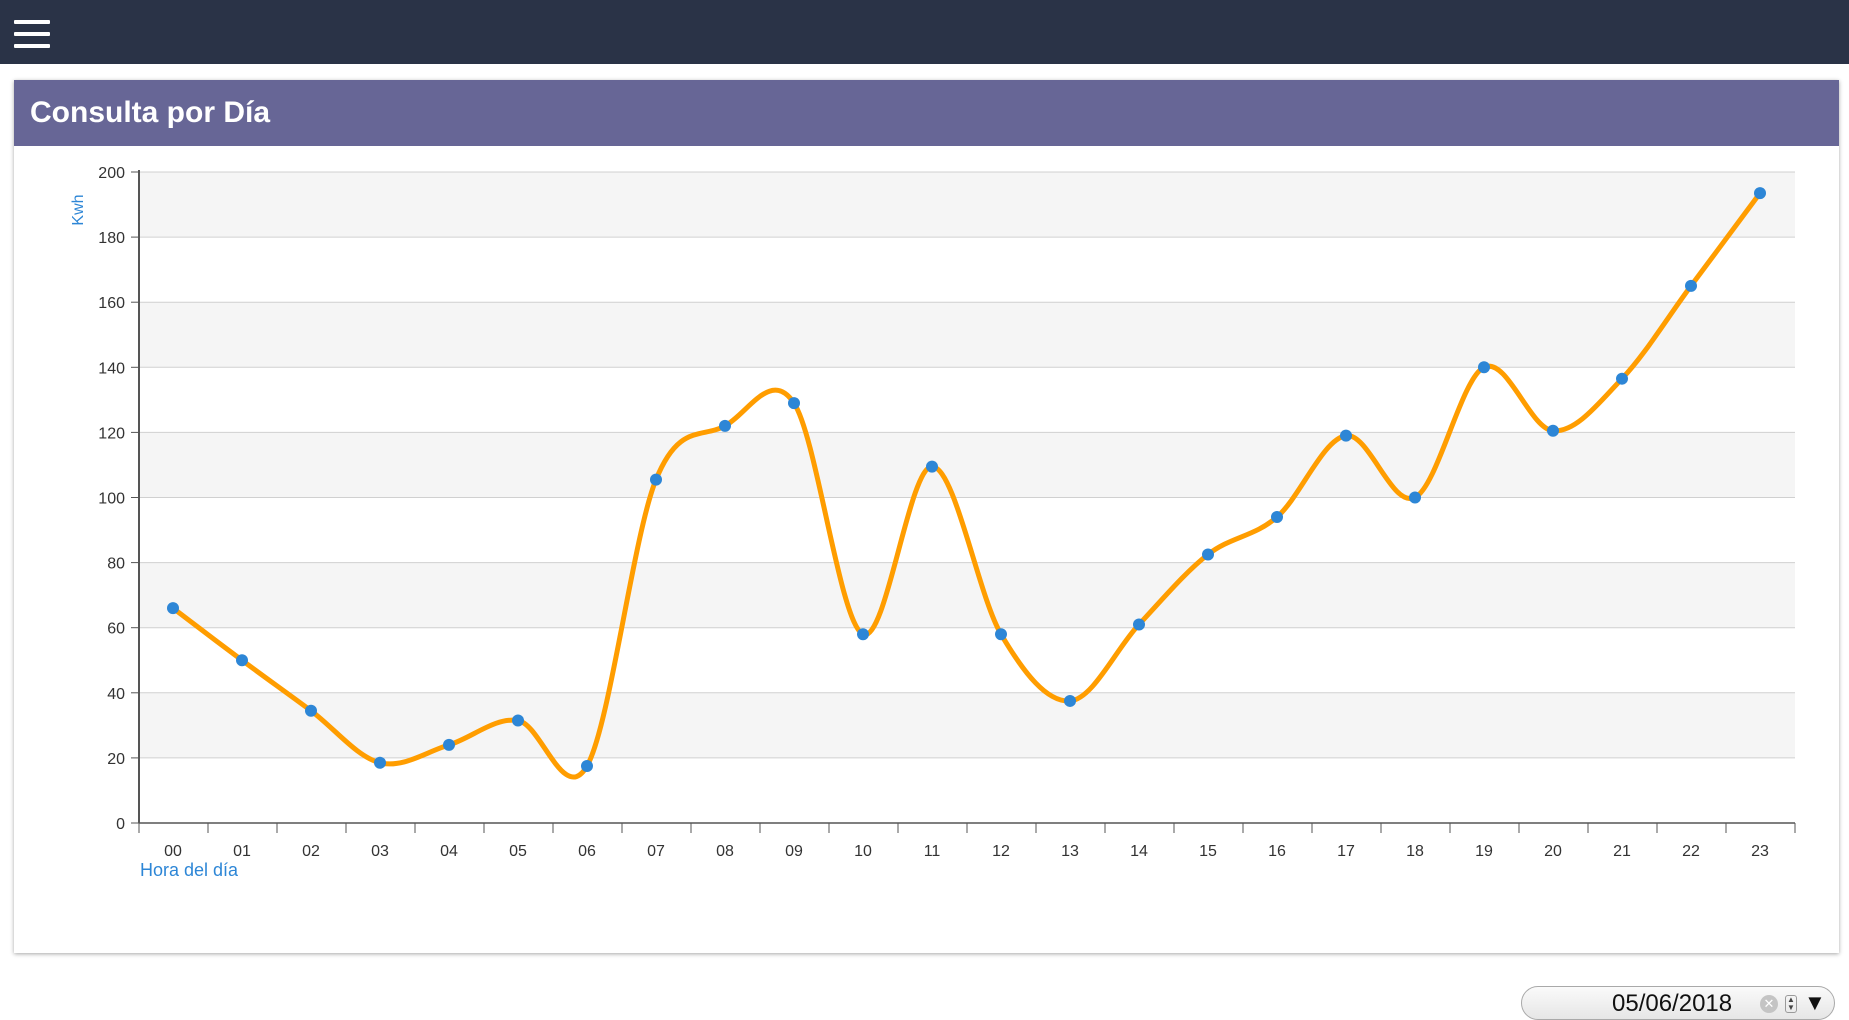 This screenshot has width=1849, height=1020. What do you see at coordinates (1791, 1004) in the screenshot?
I see `spin-icon: ▲ ▼` at bounding box center [1791, 1004].